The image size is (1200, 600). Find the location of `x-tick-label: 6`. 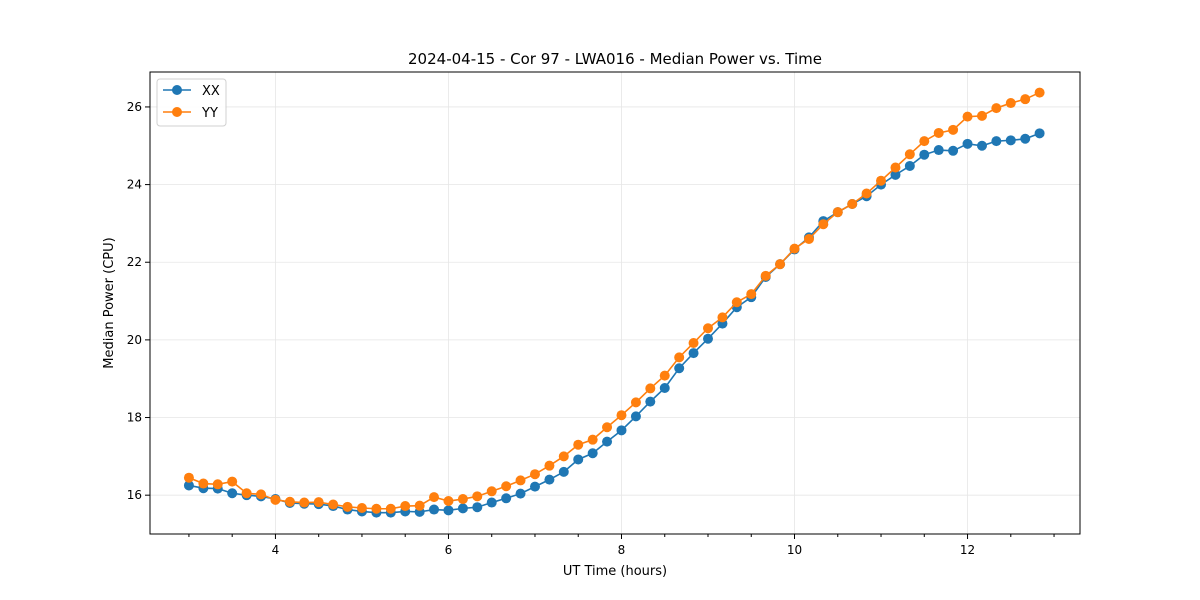

x-tick-label: 6 is located at coordinates (449, 550).